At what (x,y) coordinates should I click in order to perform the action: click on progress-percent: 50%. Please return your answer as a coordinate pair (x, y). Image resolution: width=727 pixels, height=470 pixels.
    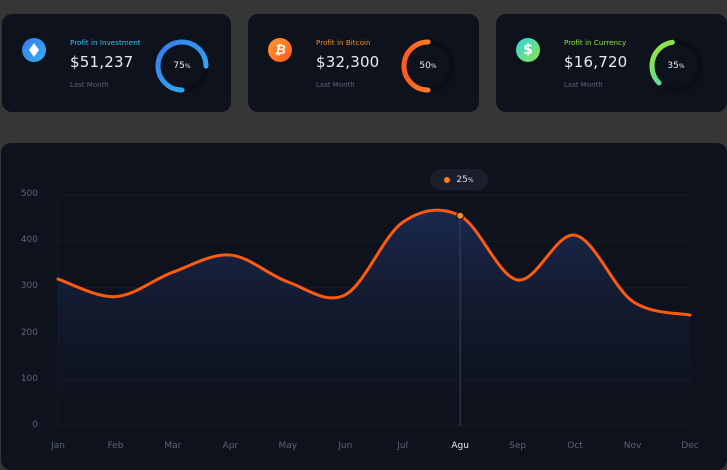
    Looking at the image, I should click on (428, 66).